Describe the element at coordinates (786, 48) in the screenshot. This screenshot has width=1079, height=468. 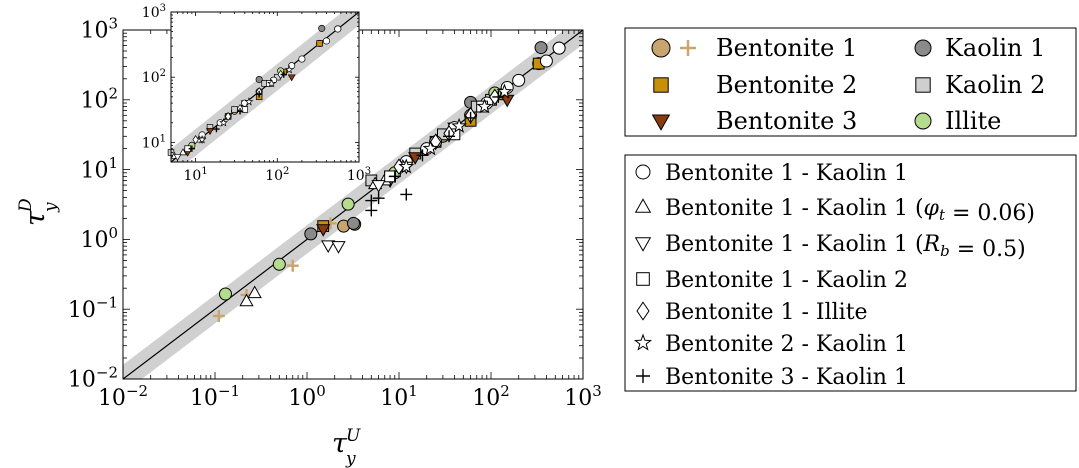
I see `legend-label-0: Bentonite 1` at that location.